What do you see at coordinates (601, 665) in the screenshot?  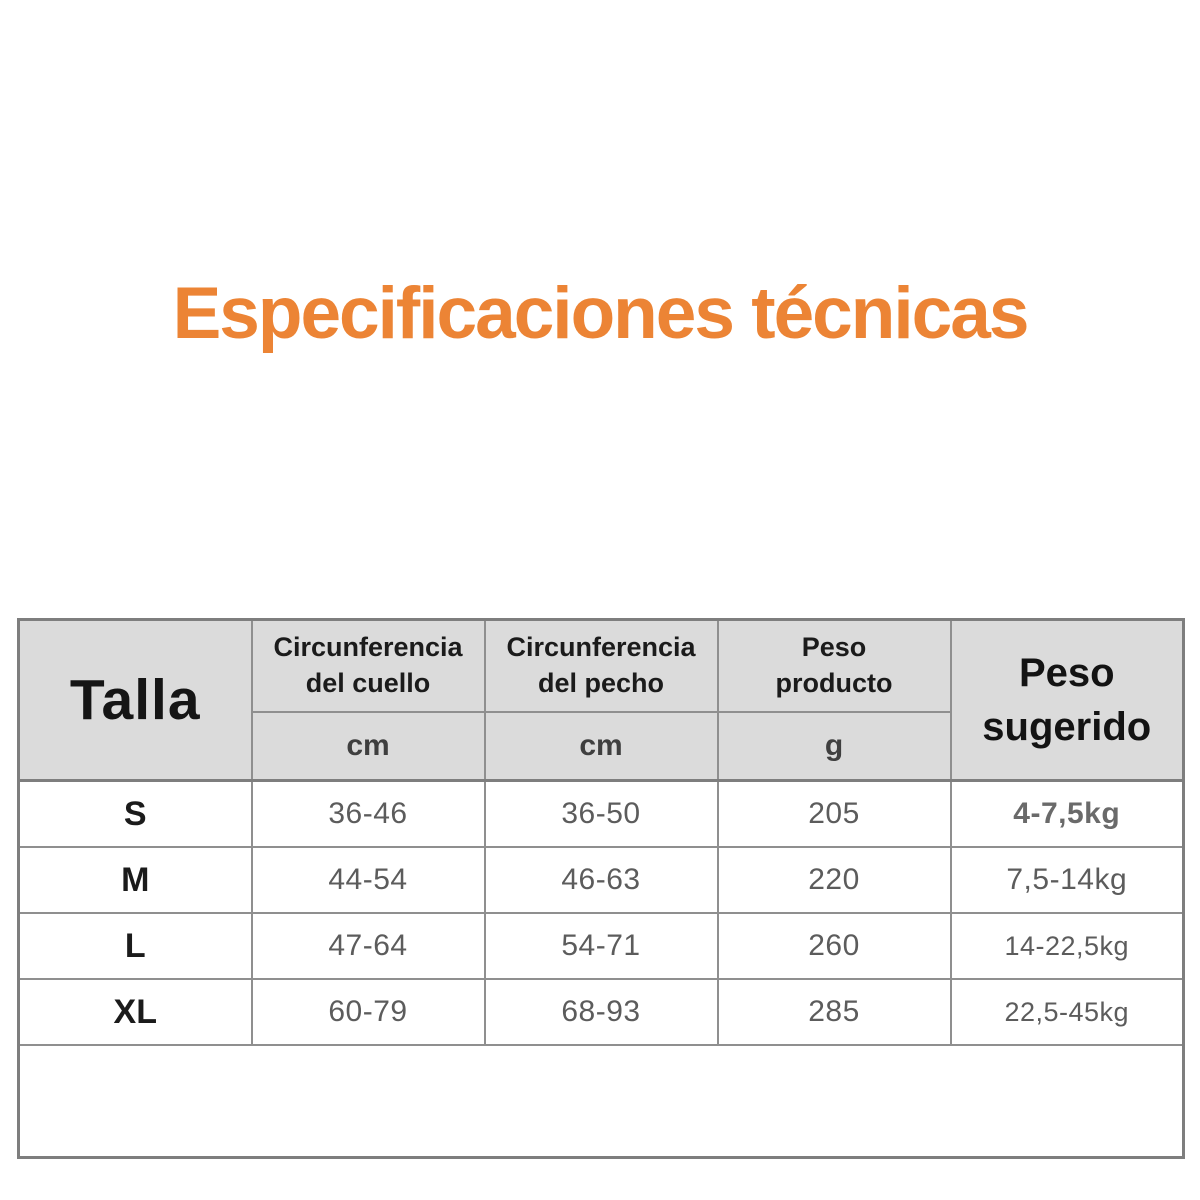 I see `header-chest-circumference: Circunferencia del pecho` at bounding box center [601, 665].